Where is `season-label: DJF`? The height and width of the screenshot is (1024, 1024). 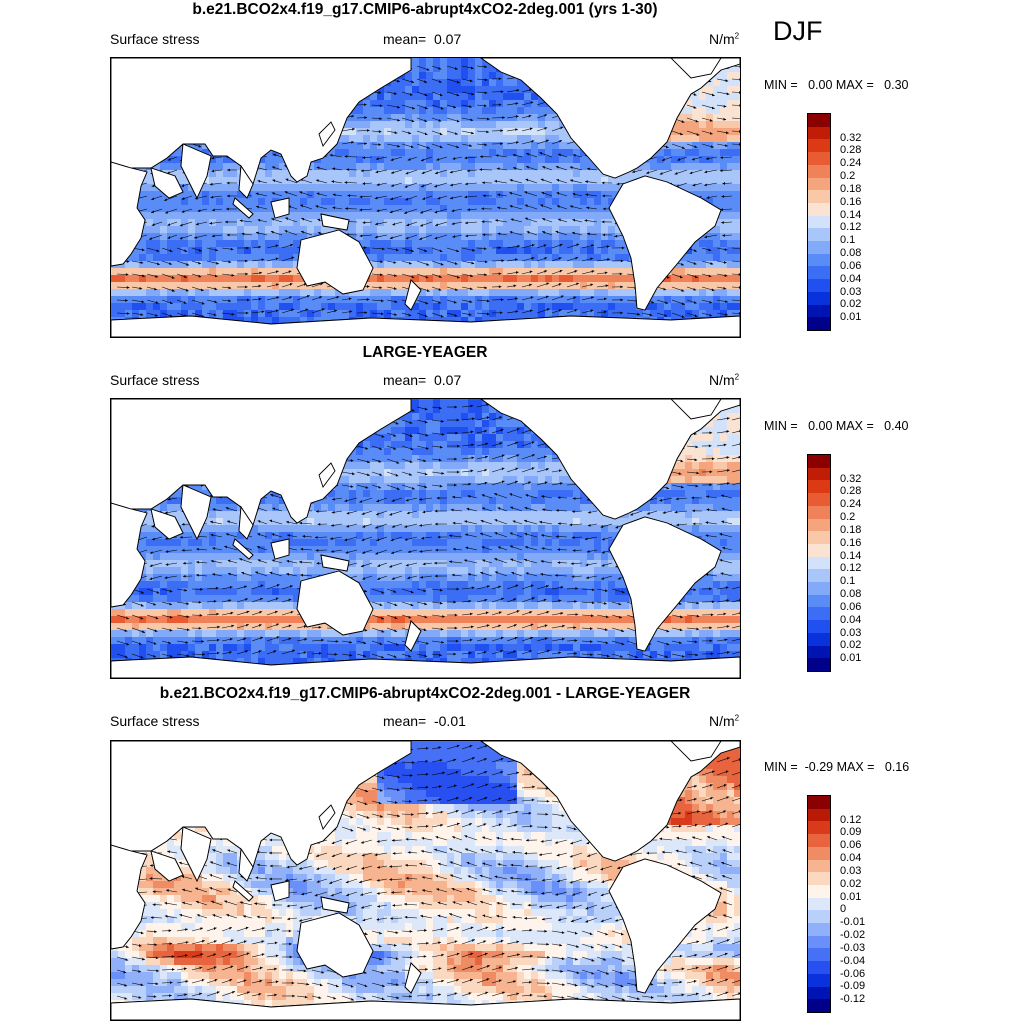 season-label: DJF is located at coordinates (798, 31).